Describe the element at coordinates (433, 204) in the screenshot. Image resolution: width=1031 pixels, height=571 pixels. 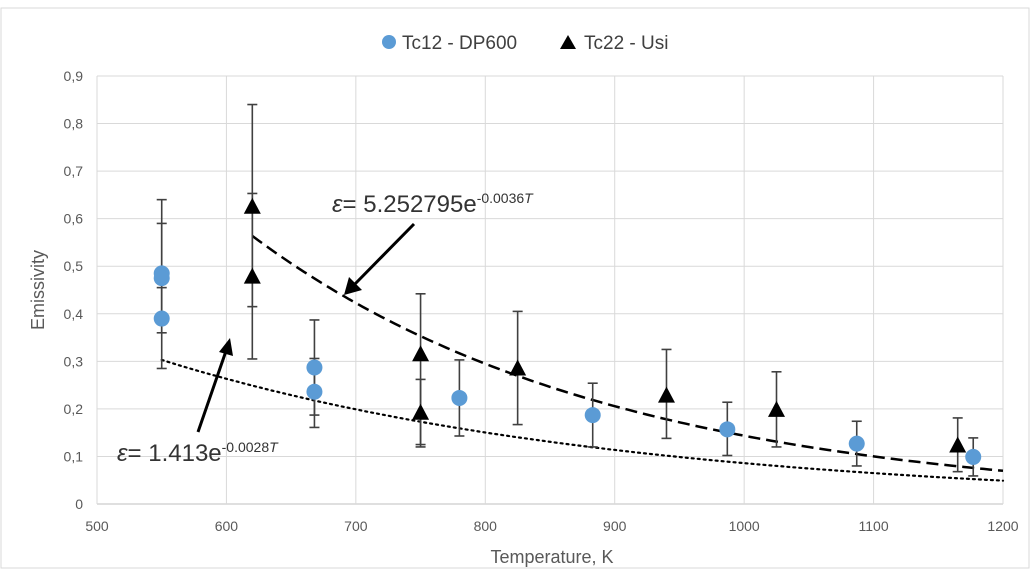
I see `annotation-fit-1-label: ε= 5.252795e-0.0036T` at that location.